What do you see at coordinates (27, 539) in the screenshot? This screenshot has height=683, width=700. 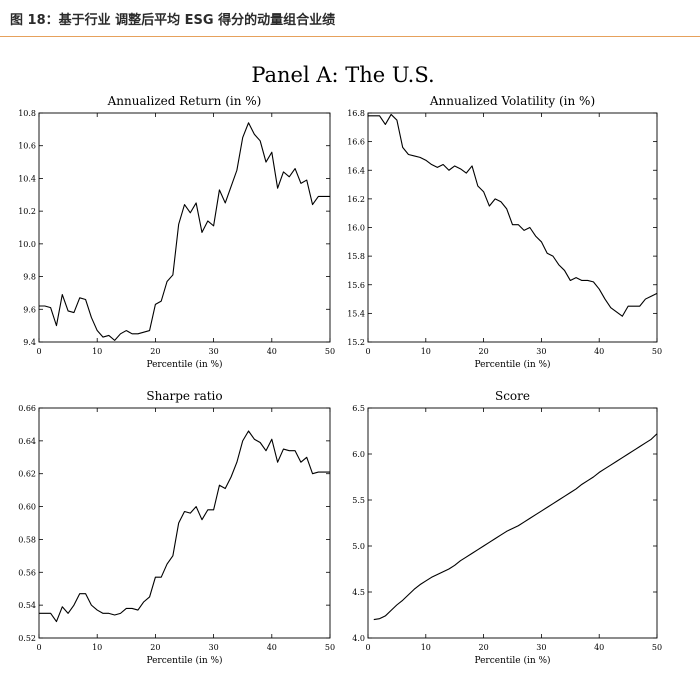 I see `y-tick-label: 0.58` at bounding box center [27, 539].